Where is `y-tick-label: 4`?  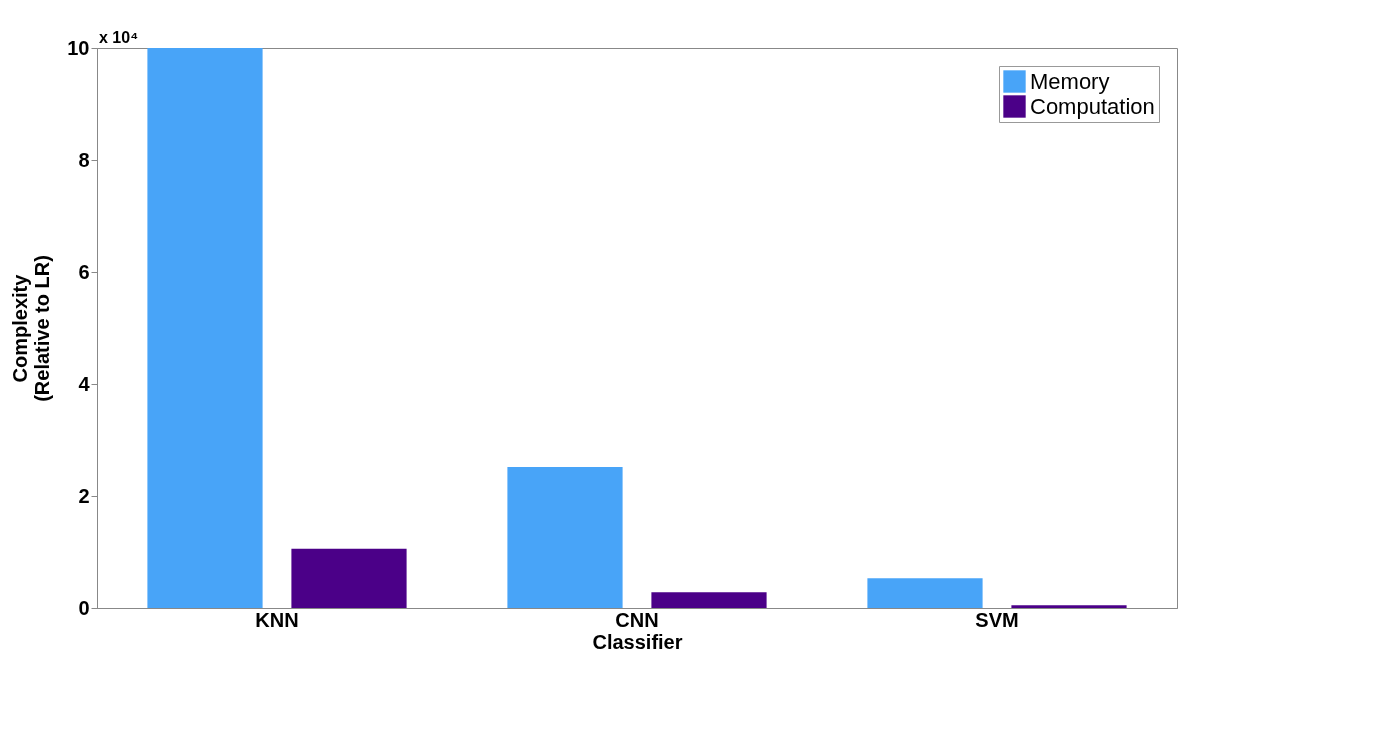 y-tick-label: 4 is located at coordinates (84, 383).